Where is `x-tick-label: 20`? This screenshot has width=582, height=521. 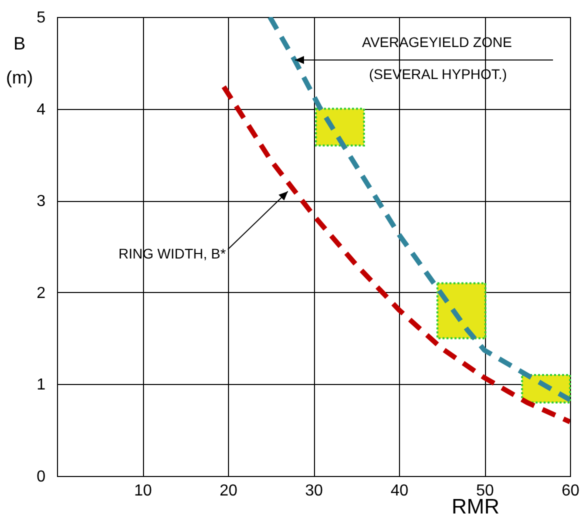 x-tick-label: 20 is located at coordinates (229, 491).